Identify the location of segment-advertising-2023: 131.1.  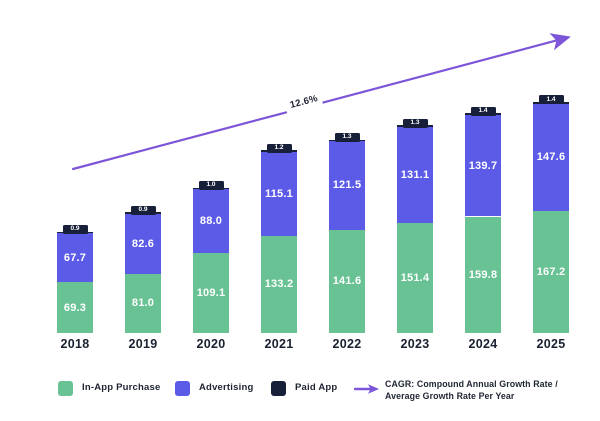
(415, 175).